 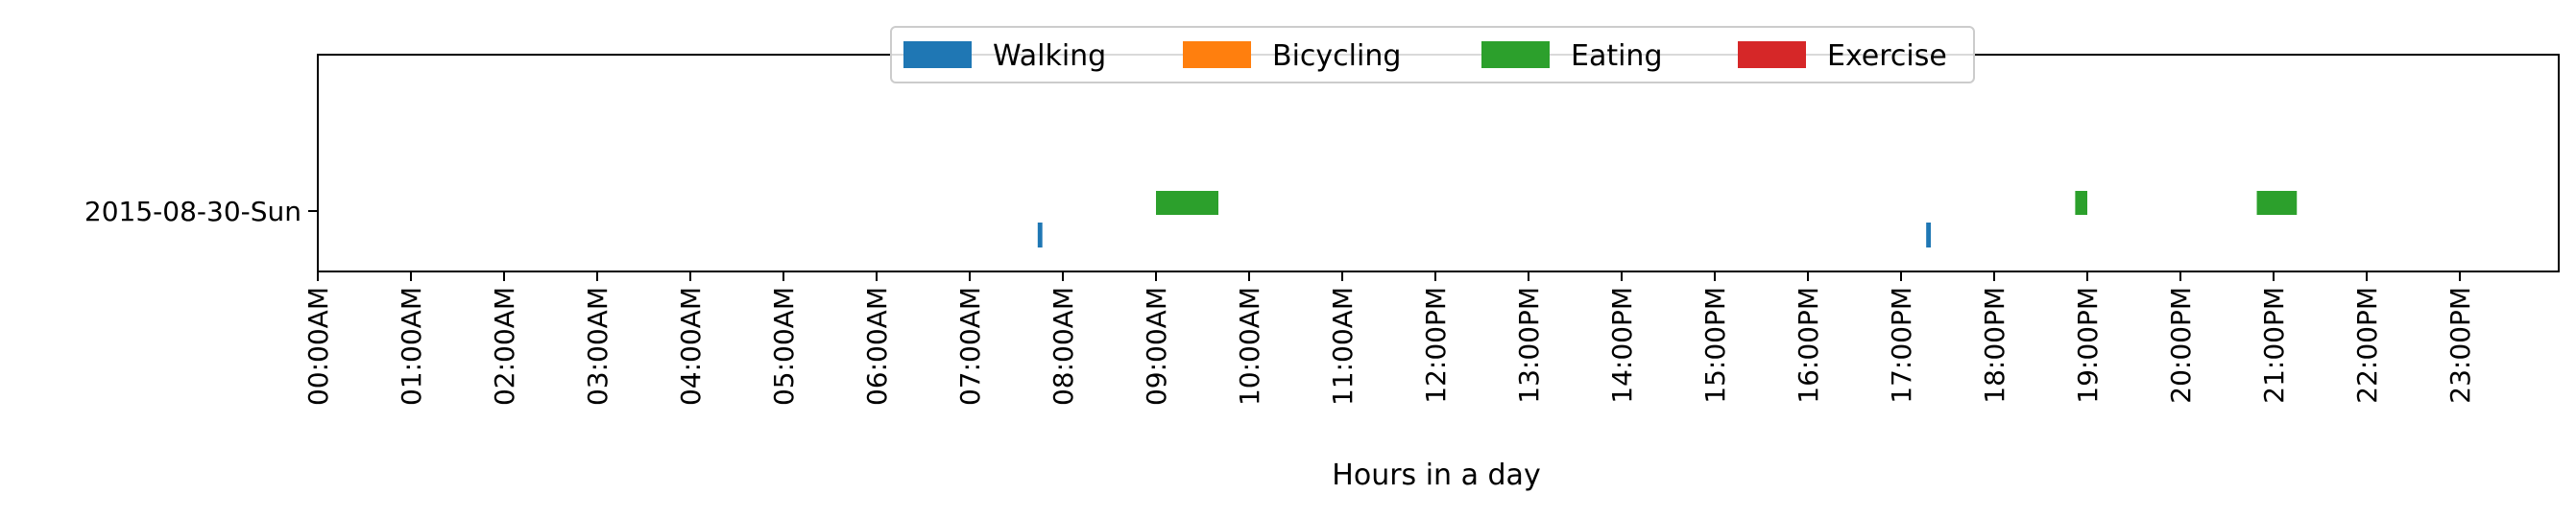 What do you see at coordinates (2367, 345) in the screenshot?
I see `x-tick-label: 22:00PM` at bounding box center [2367, 345].